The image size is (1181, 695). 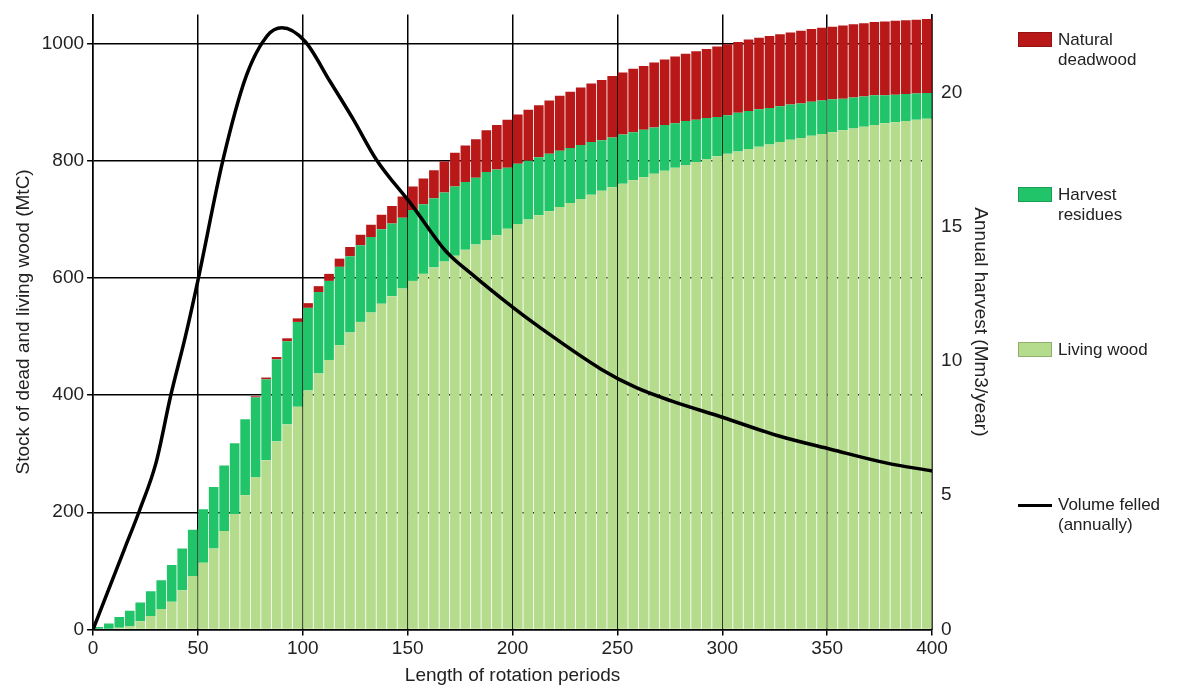 What do you see at coordinates (68, 511) in the screenshot?
I see `y-tick-label: 200` at bounding box center [68, 511].